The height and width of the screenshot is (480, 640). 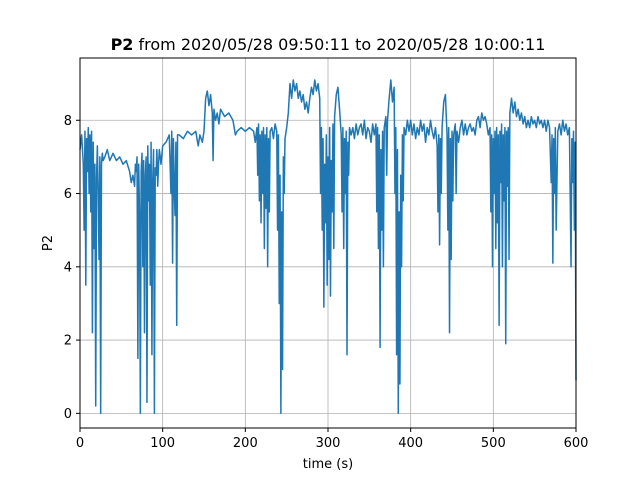 I want to click on x-tick-label: 200, so click(x=245, y=443).